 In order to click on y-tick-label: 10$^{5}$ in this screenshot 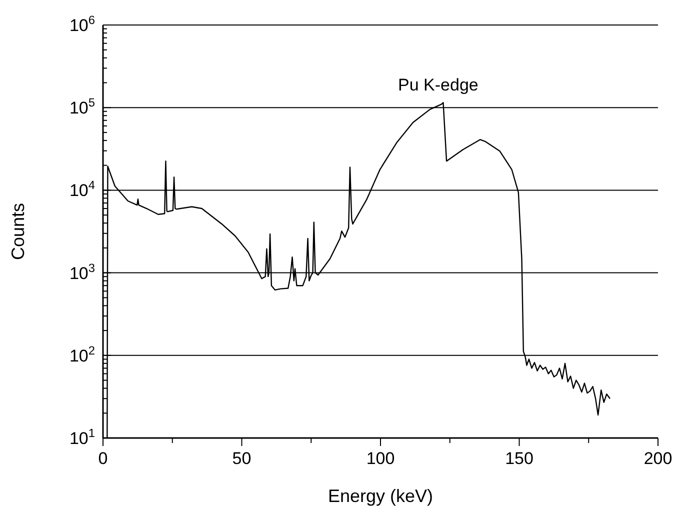, I will do `click(82, 107)`.